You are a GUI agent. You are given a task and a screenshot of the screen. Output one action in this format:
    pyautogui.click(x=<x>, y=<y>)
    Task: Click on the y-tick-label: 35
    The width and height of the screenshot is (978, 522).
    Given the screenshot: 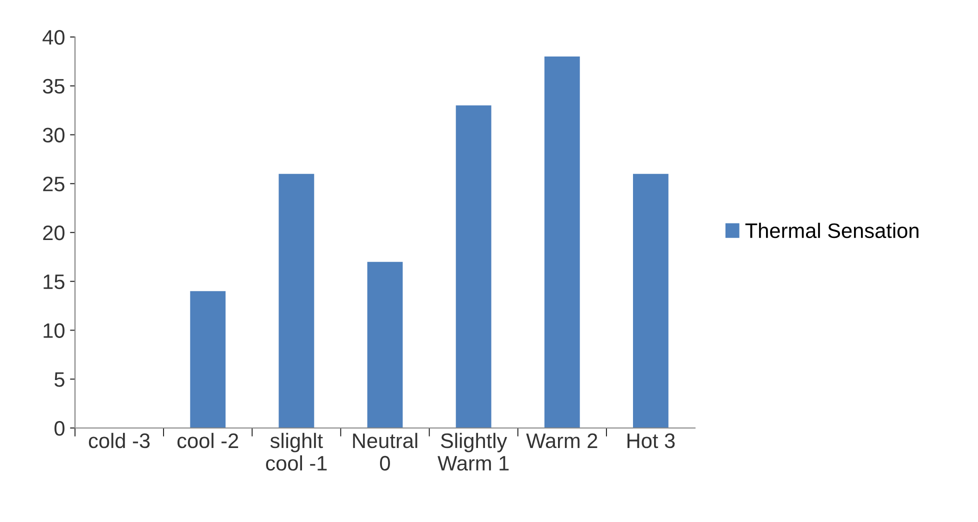 What is the action you would take?
    pyautogui.click(x=53, y=86)
    